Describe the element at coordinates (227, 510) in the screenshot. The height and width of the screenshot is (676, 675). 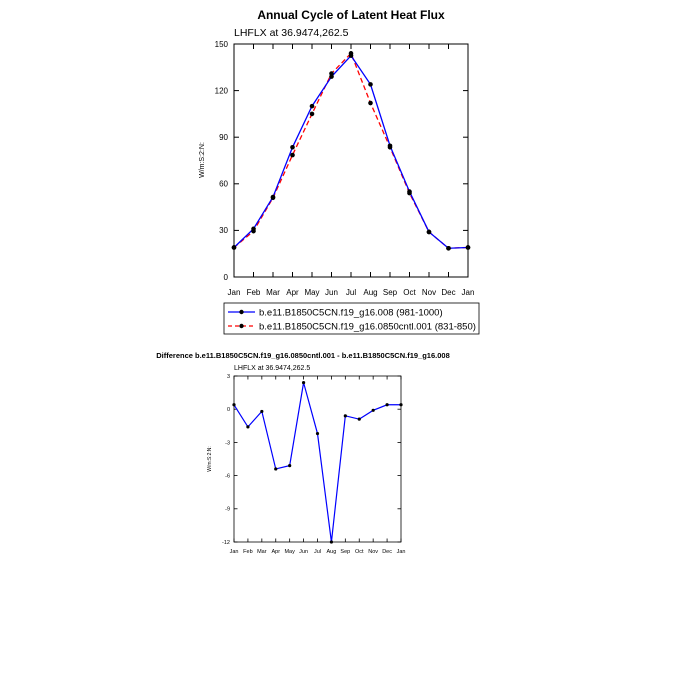
I see `chart2-y-tick-label: -9` at that location.